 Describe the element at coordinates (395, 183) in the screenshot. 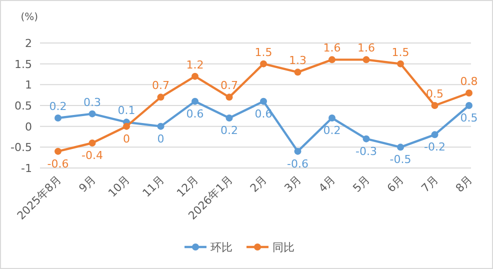

I see `x-tick-label: 6月` at that location.